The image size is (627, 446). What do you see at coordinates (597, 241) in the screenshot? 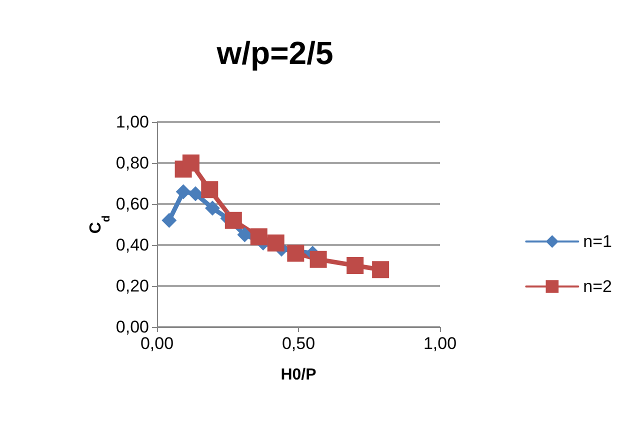
I see `legend-label: n=1` at bounding box center [597, 241].